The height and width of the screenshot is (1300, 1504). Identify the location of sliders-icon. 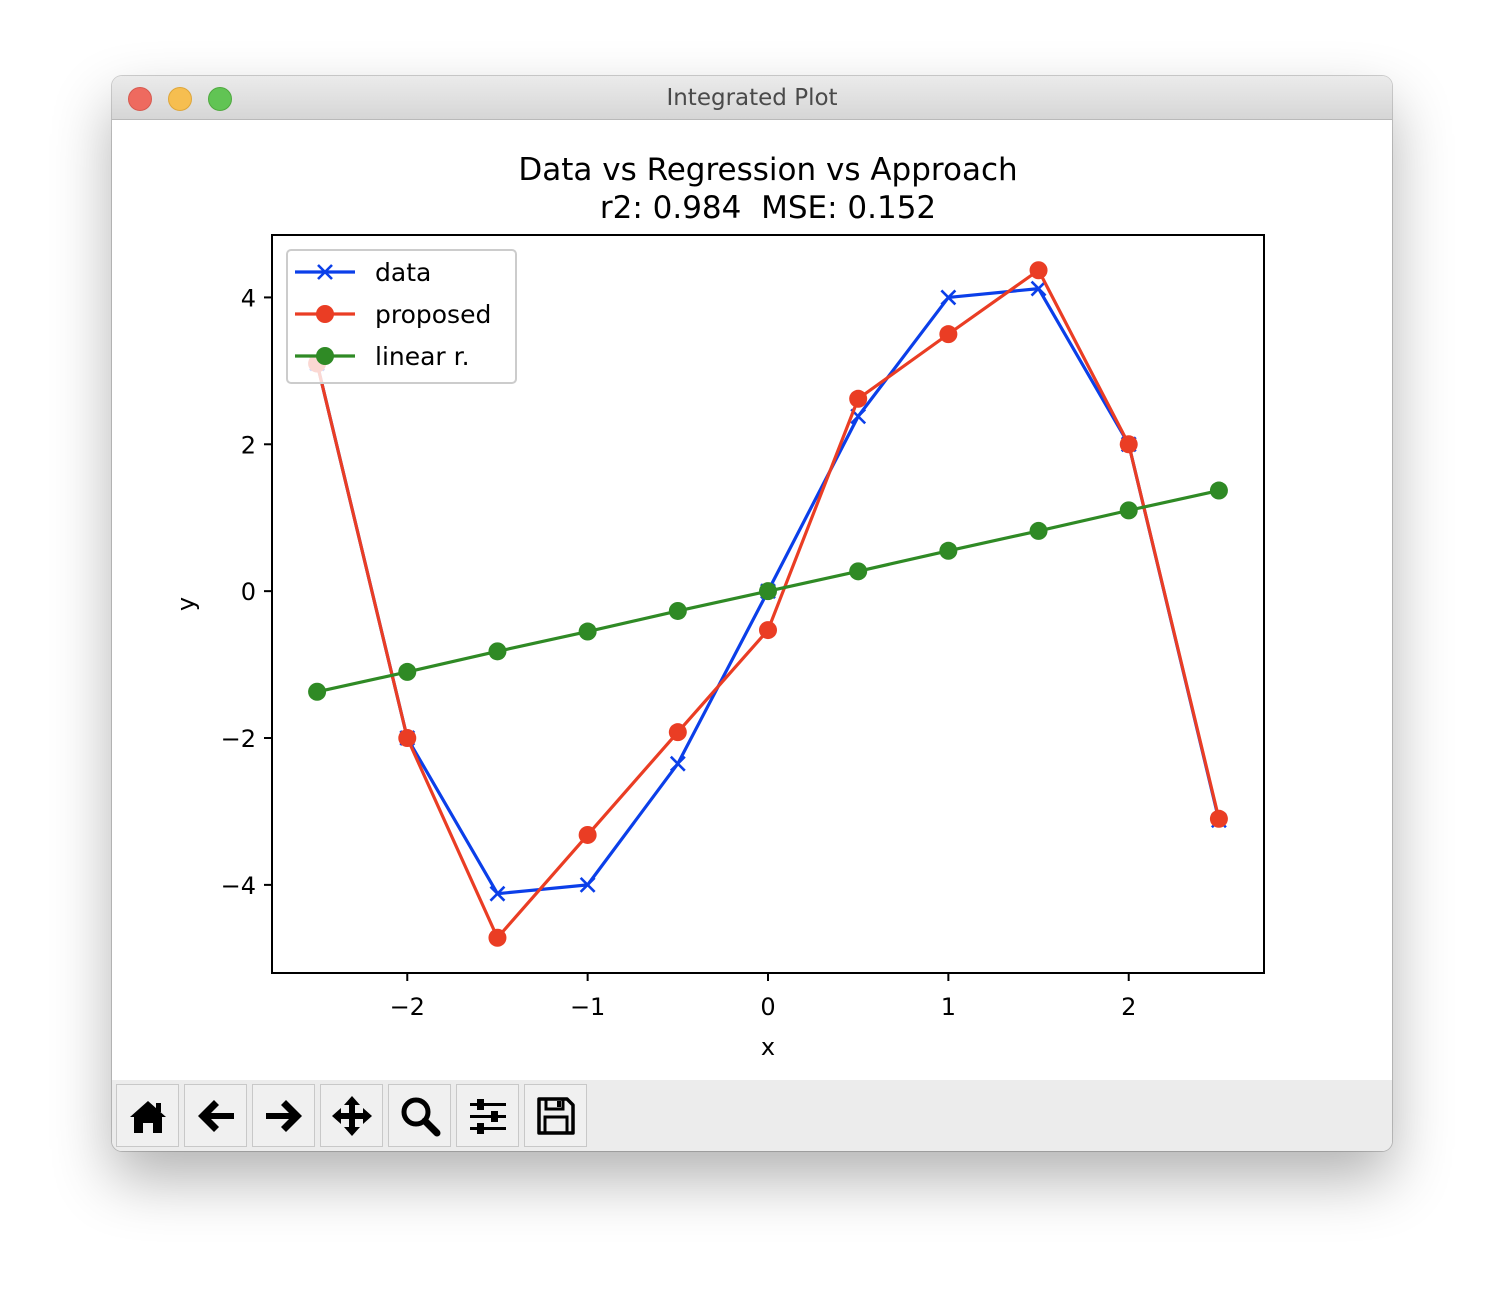
(487, 1116).